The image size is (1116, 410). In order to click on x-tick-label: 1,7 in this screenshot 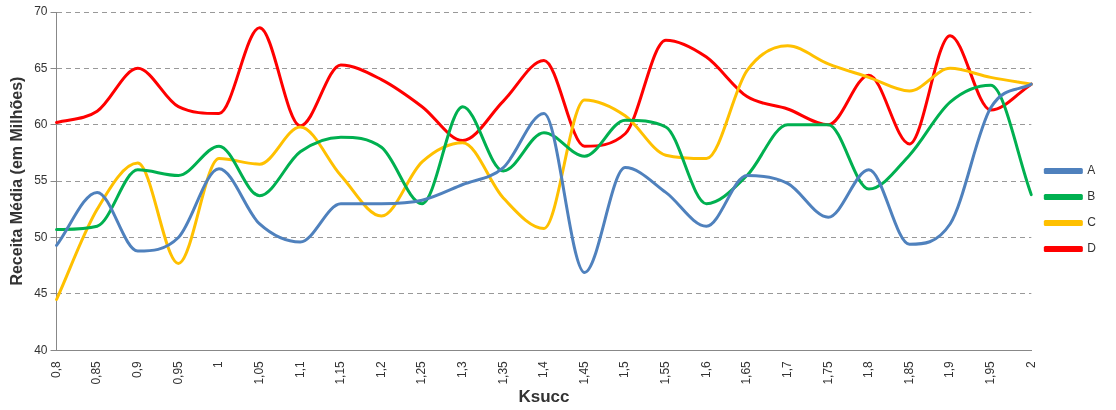, I will do `click(786, 369)`.